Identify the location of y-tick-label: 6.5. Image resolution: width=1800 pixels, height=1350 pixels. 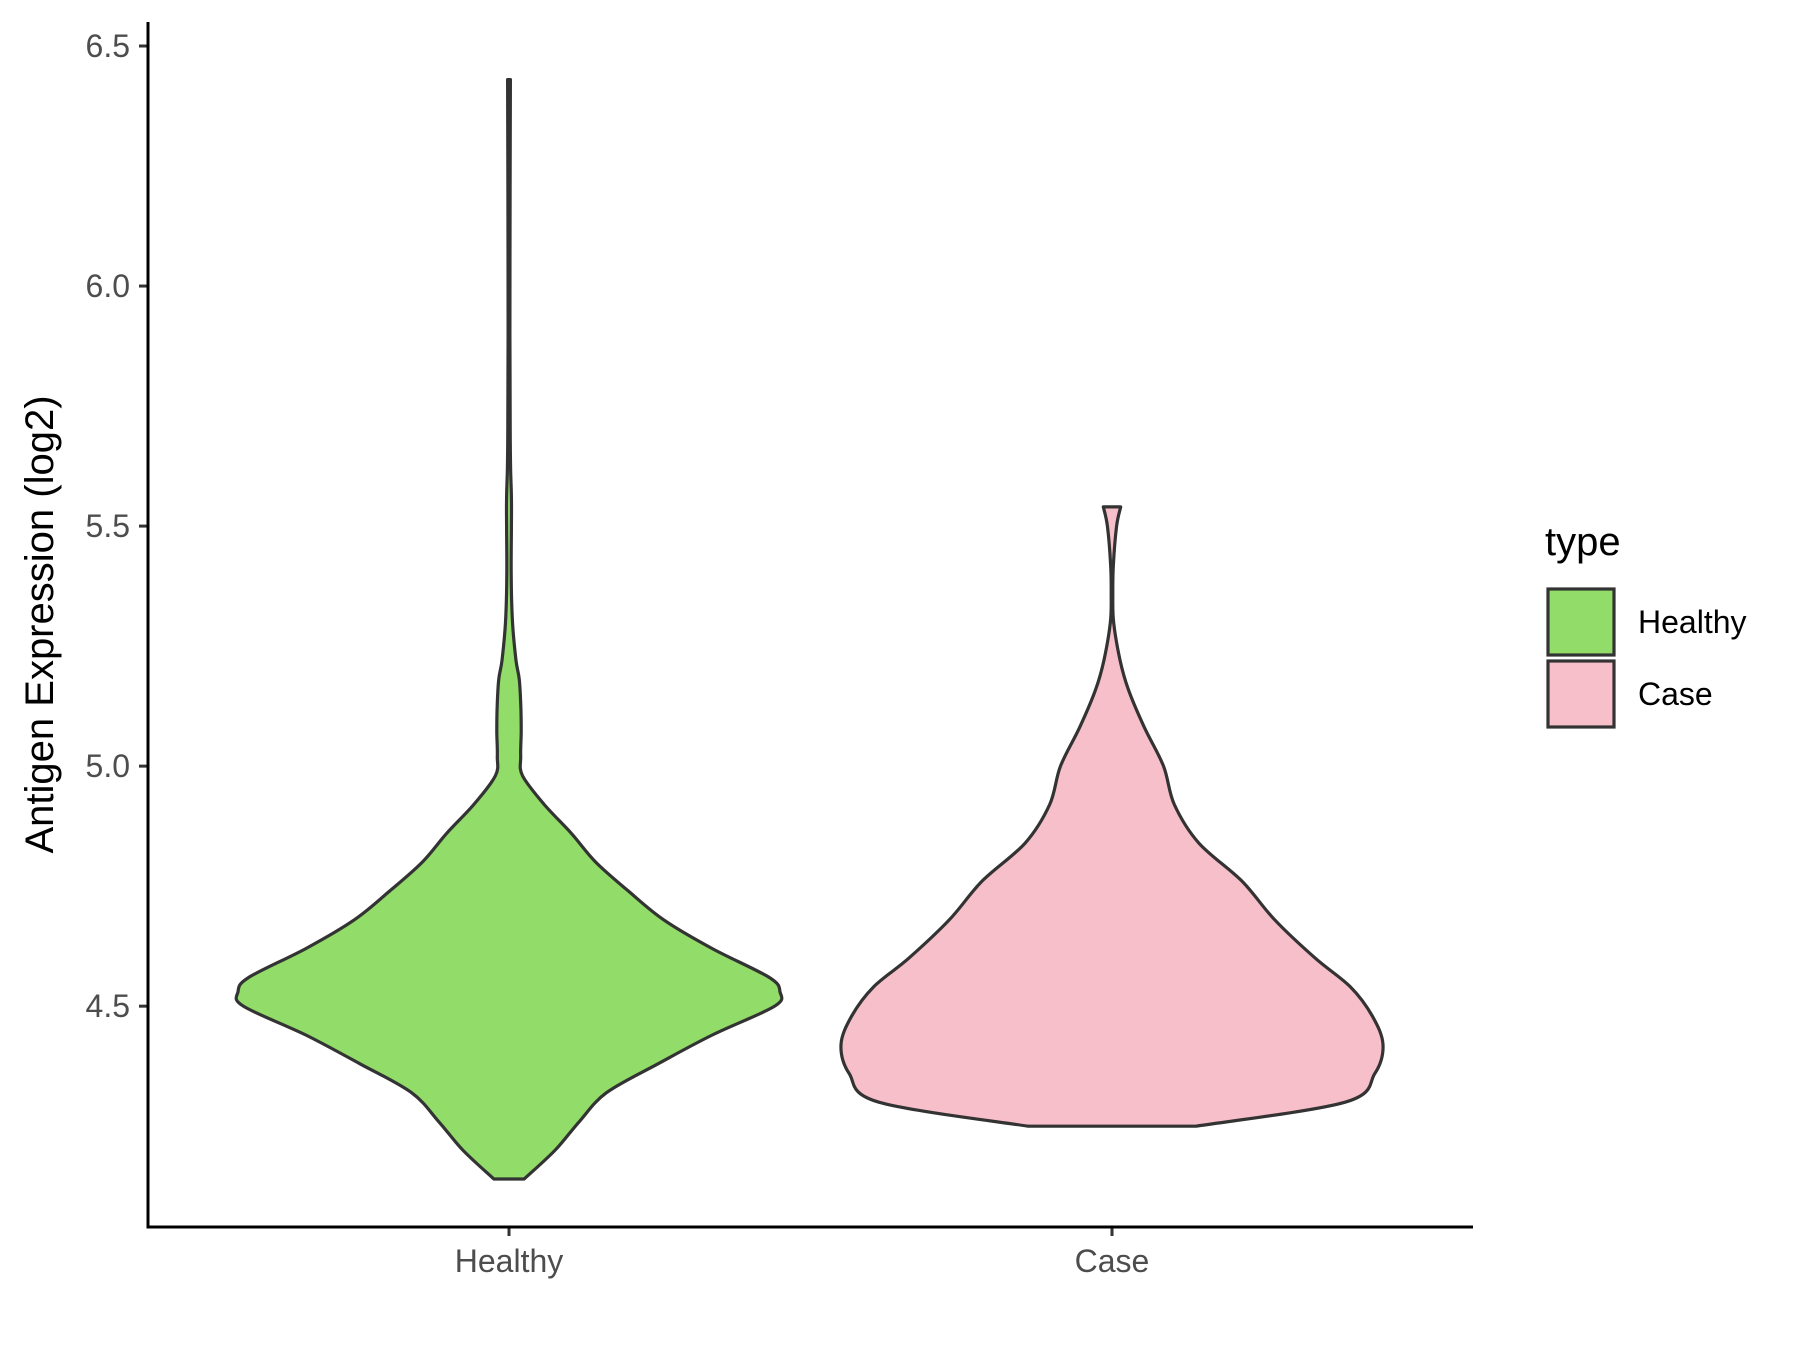
(108, 46).